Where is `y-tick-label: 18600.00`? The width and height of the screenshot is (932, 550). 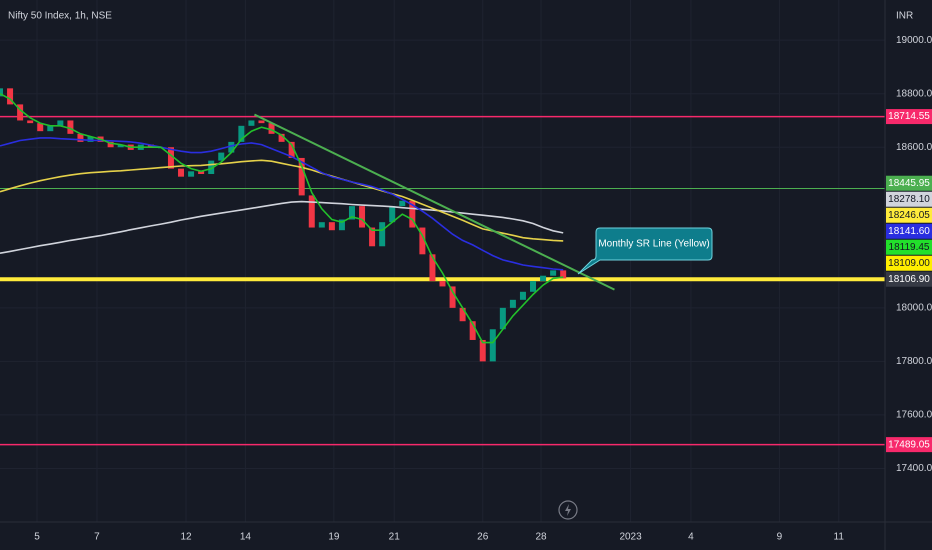
y-tick-label: 18600.00 is located at coordinates (914, 147).